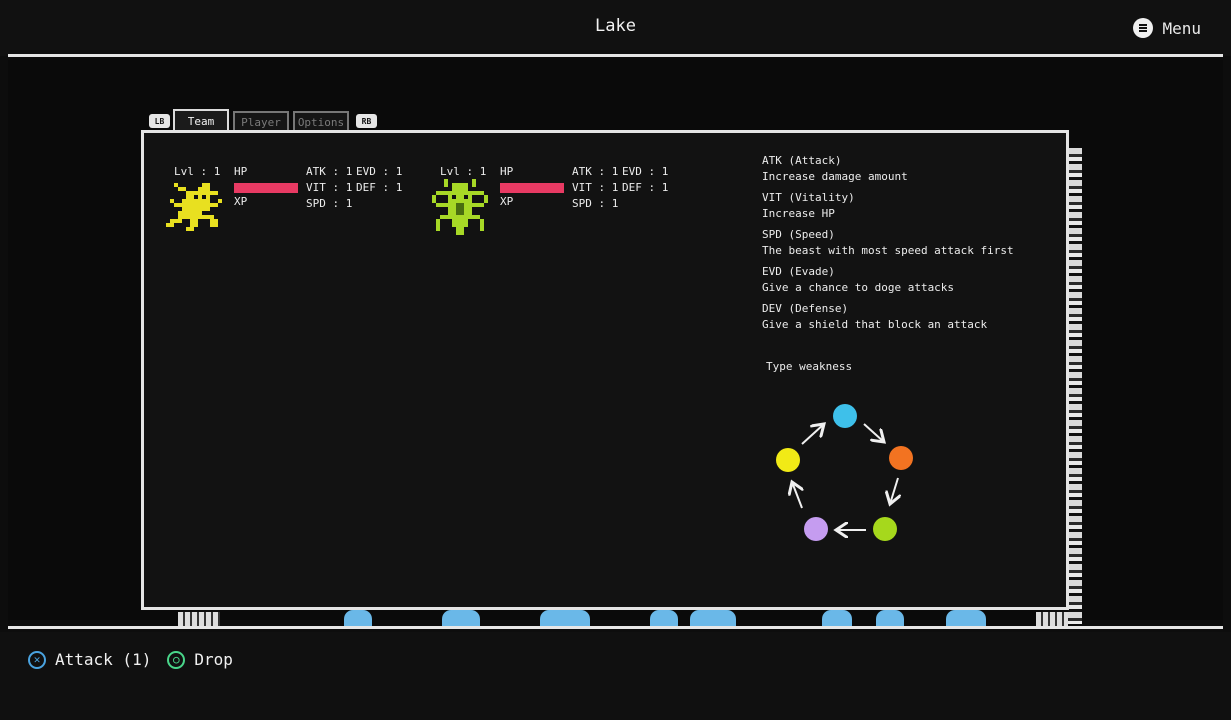 Image resolution: width=1231 pixels, height=720 pixels. Describe the element at coordinates (615, 627) in the screenshot. I see `bottom-divider` at that location.